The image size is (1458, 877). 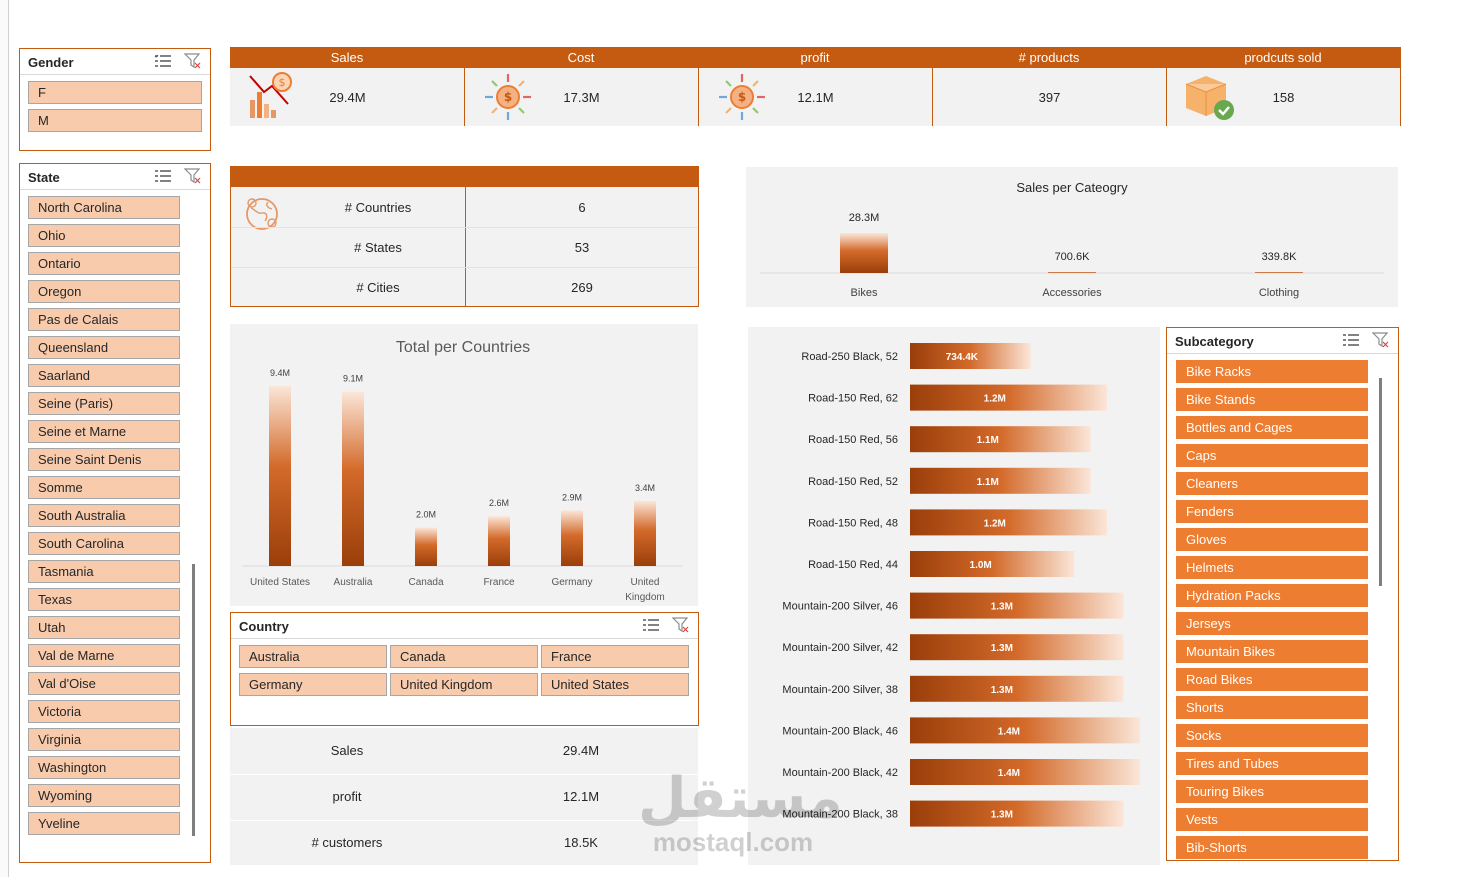 What do you see at coordinates (104, 543) in the screenshot?
I see `slicer-item: South Carolina` at bounding box center [104, 543].